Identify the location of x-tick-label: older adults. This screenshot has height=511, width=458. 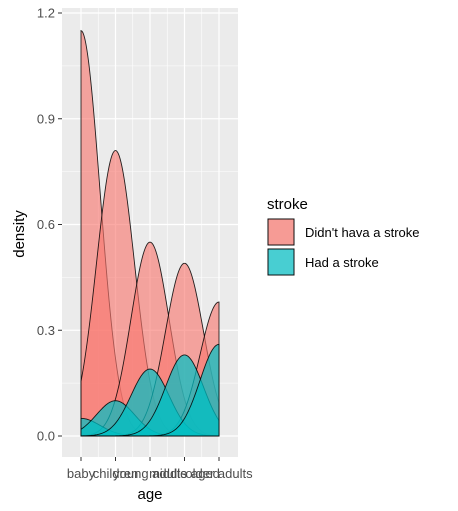
(219, 473).